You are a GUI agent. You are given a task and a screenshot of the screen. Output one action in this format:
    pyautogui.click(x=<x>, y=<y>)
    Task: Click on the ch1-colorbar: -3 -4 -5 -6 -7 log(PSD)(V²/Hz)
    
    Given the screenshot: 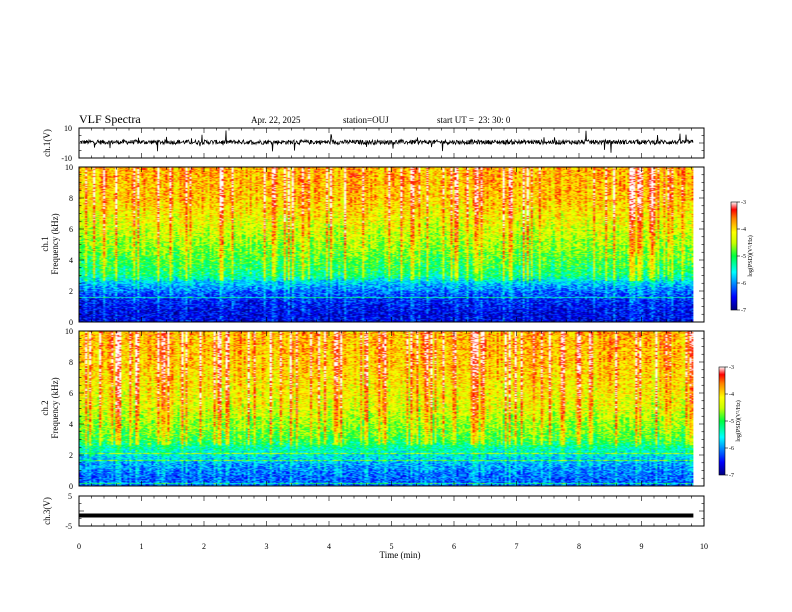 What is the action you would take?
    pyautogui.click(x=742, y=257)
    